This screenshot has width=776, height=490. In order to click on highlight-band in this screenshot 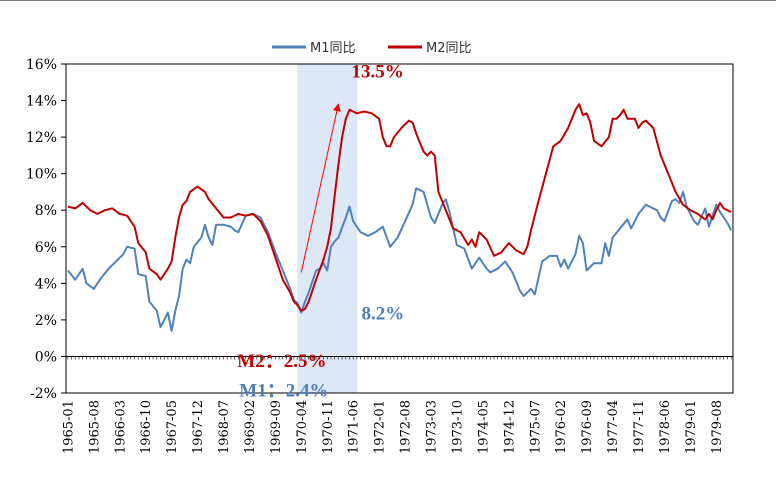, I will do `click(327, 228)`.